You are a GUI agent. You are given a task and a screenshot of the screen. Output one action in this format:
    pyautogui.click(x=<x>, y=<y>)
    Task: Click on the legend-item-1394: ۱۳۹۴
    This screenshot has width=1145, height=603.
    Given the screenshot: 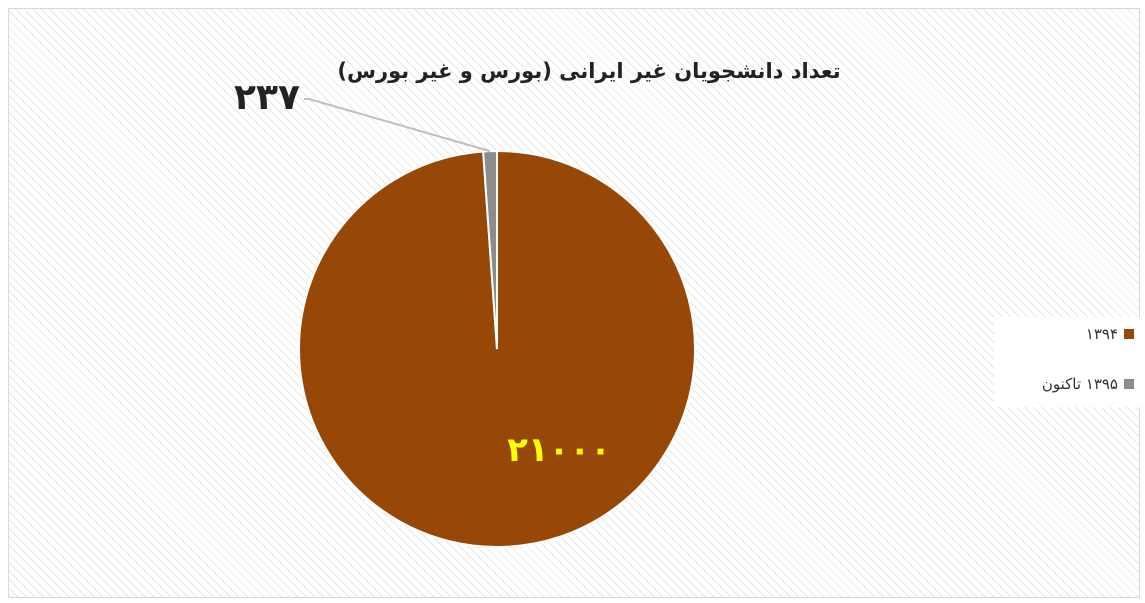 What is the action you would take?
    pyautogui.click(x=1110, y=334)
    